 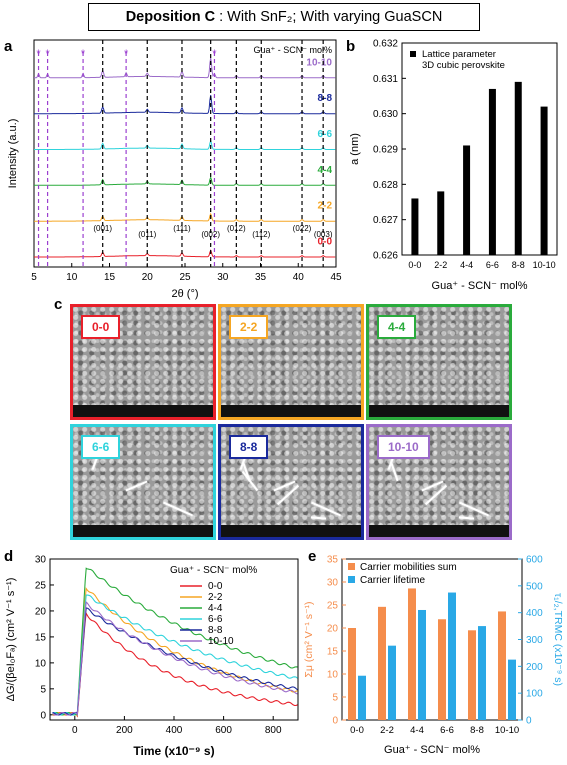 I want to click on mobility-y-tick-label: 20, so click(x=333, y=629).